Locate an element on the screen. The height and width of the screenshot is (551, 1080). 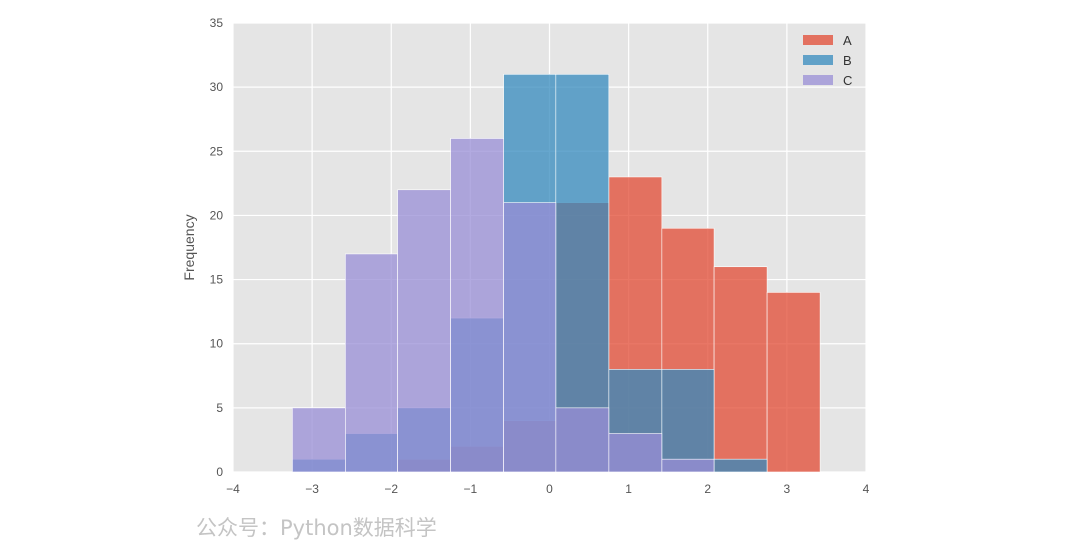
x-tick-label-7: 3 is located at coordinates (787, 489).